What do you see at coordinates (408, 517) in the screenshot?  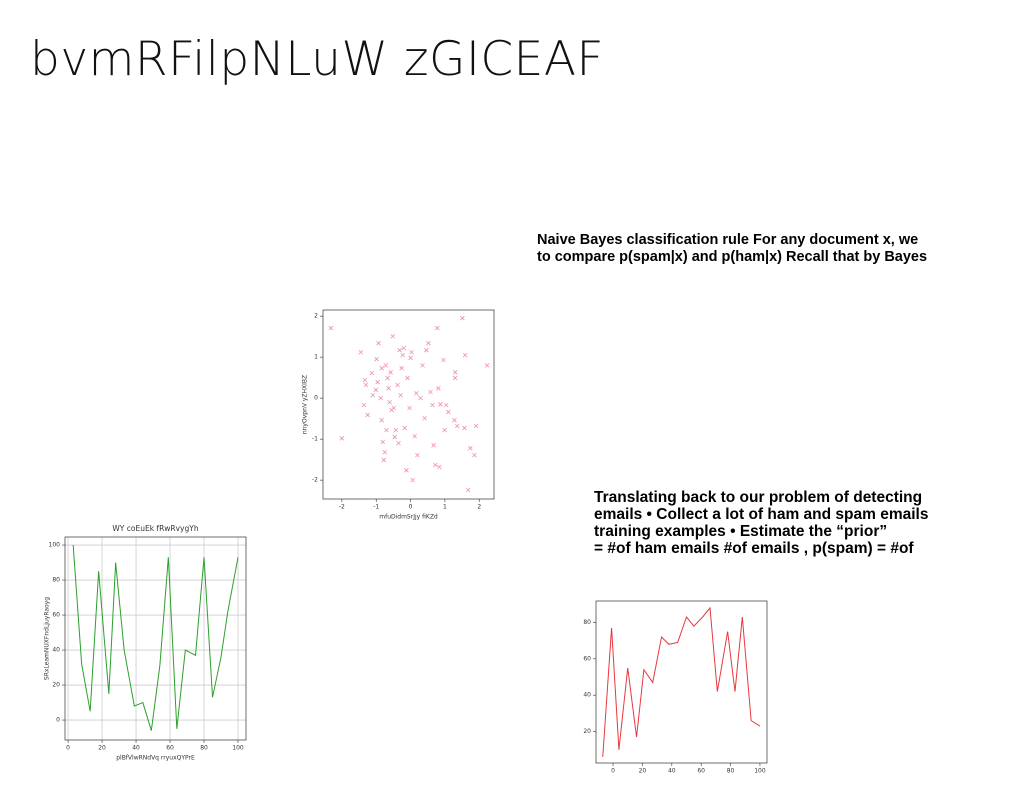 I see `x-axis-label: mfuDidmSrJjy fiKZd` at bounding box center [408, 517].